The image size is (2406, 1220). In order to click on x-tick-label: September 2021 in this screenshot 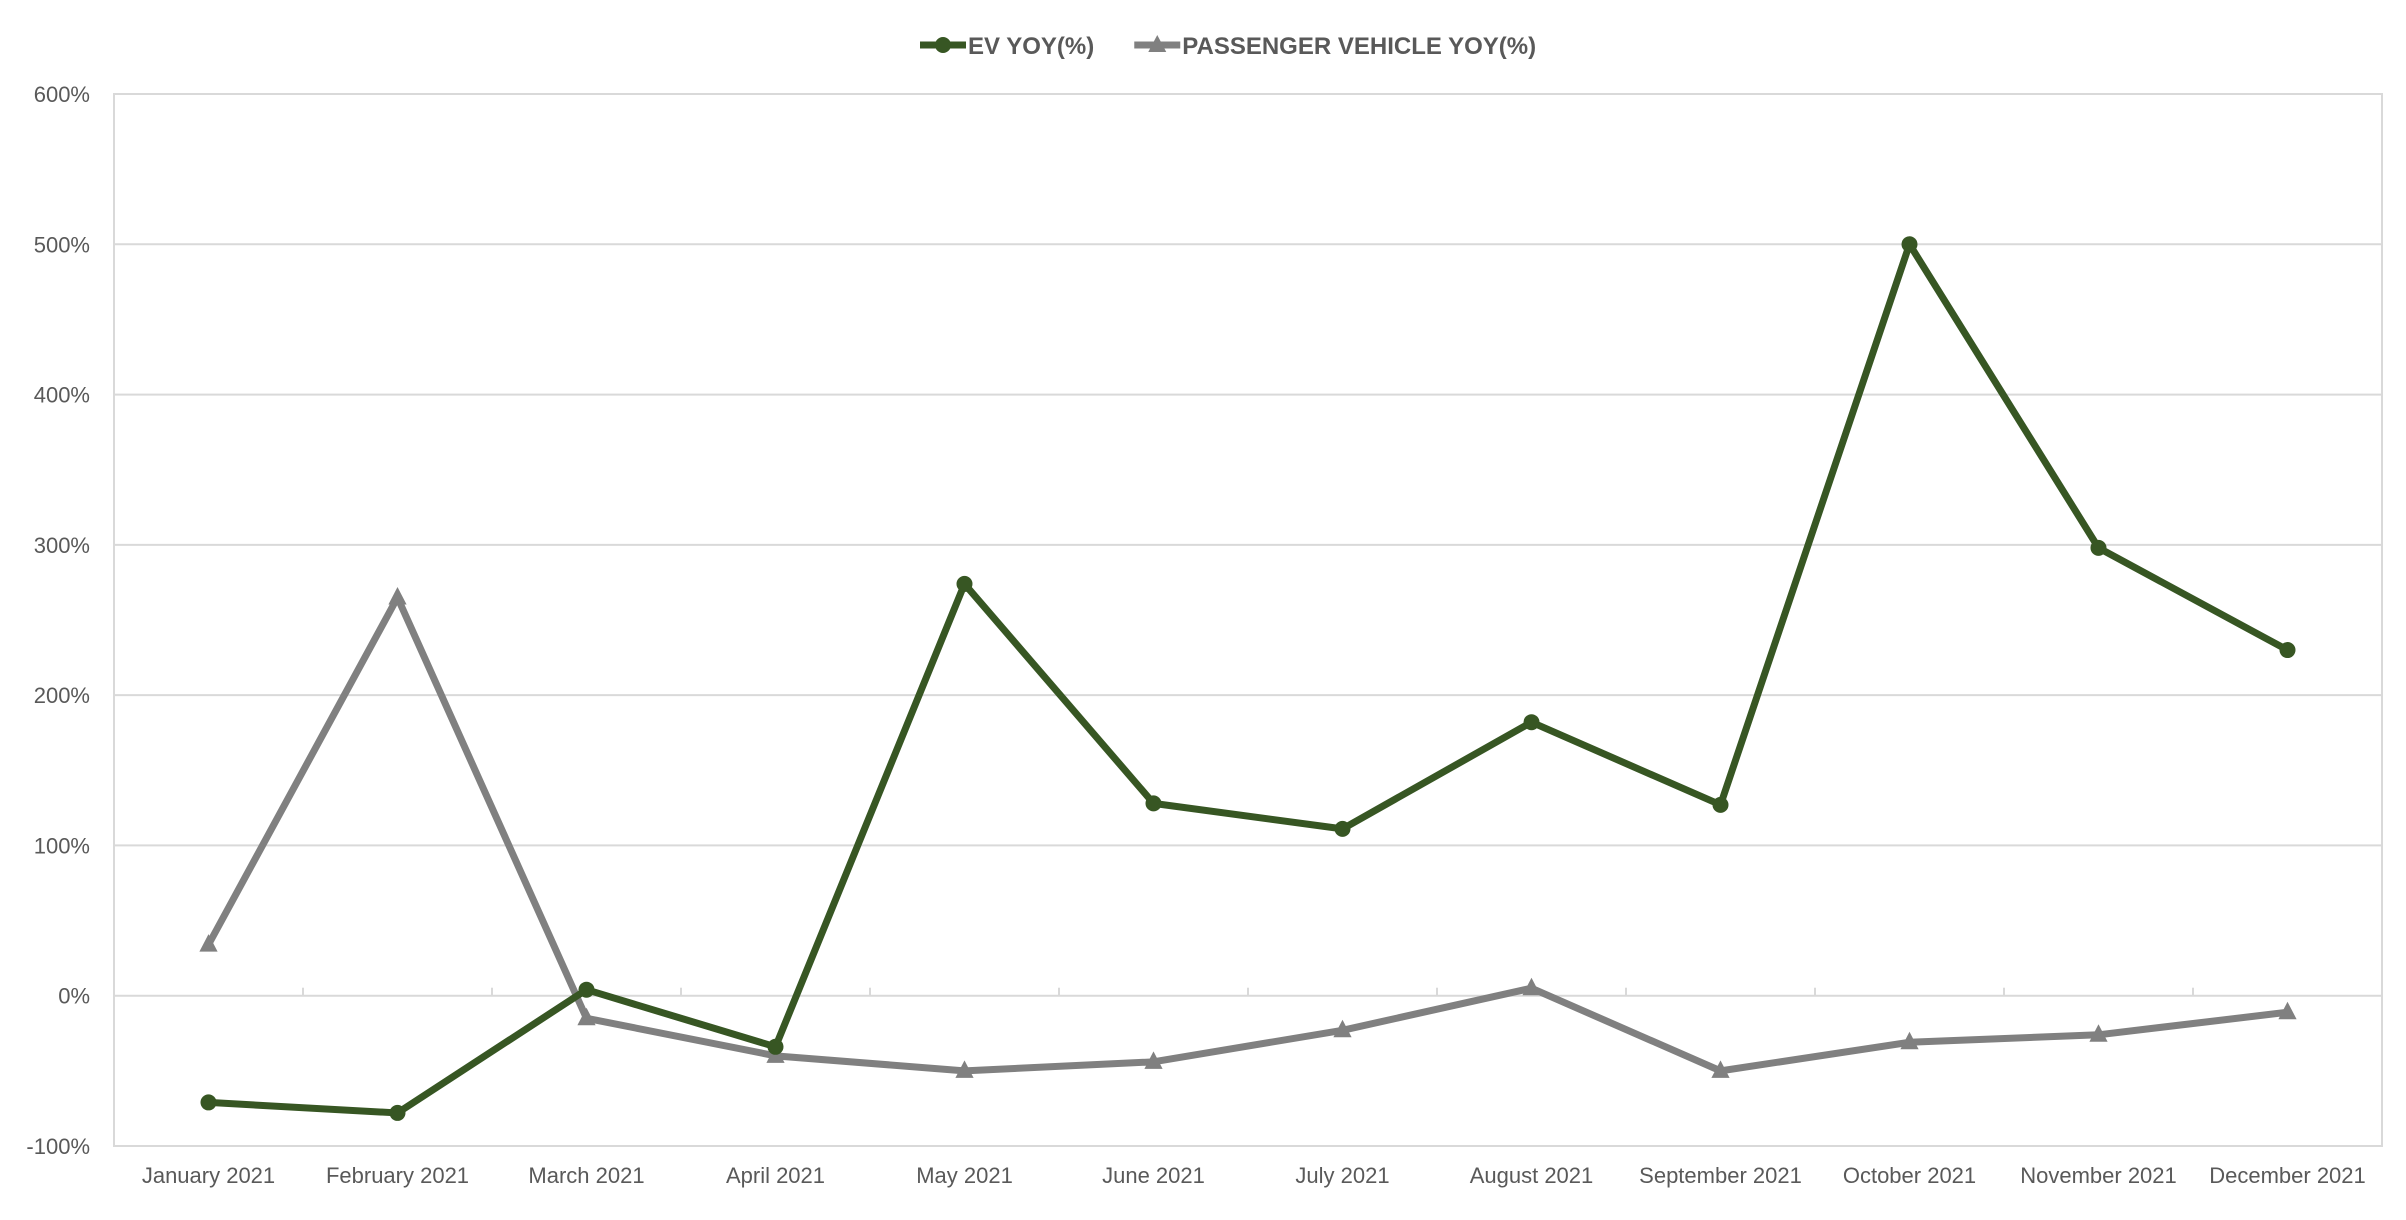, I will do `click(1720, 1175)`.